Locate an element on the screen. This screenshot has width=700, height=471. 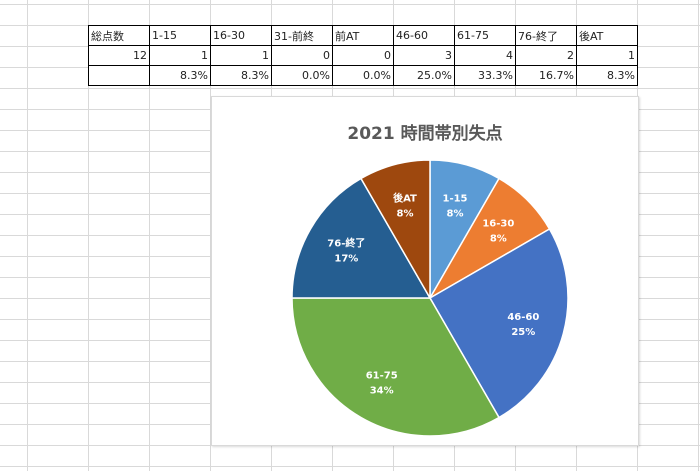
cell-header: 1-15 is located at coordinates (180, 35).